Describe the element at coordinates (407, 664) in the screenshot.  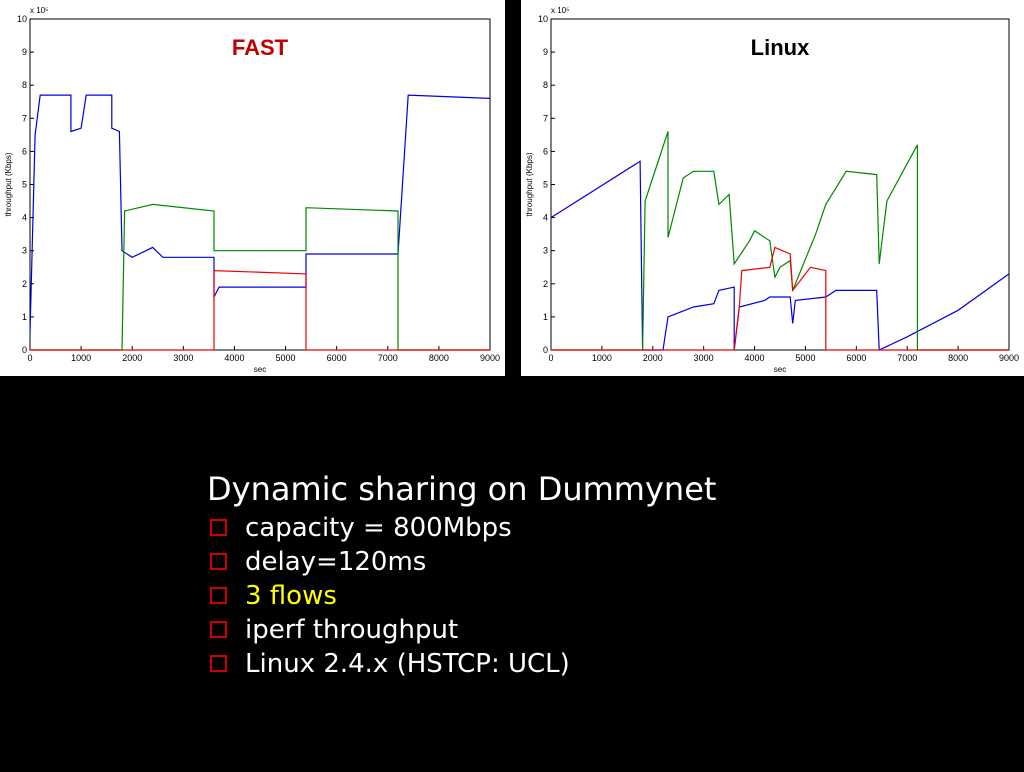
I see `bullet-text: Linux 2.4.x (HSTCP: UCL)` at that location.